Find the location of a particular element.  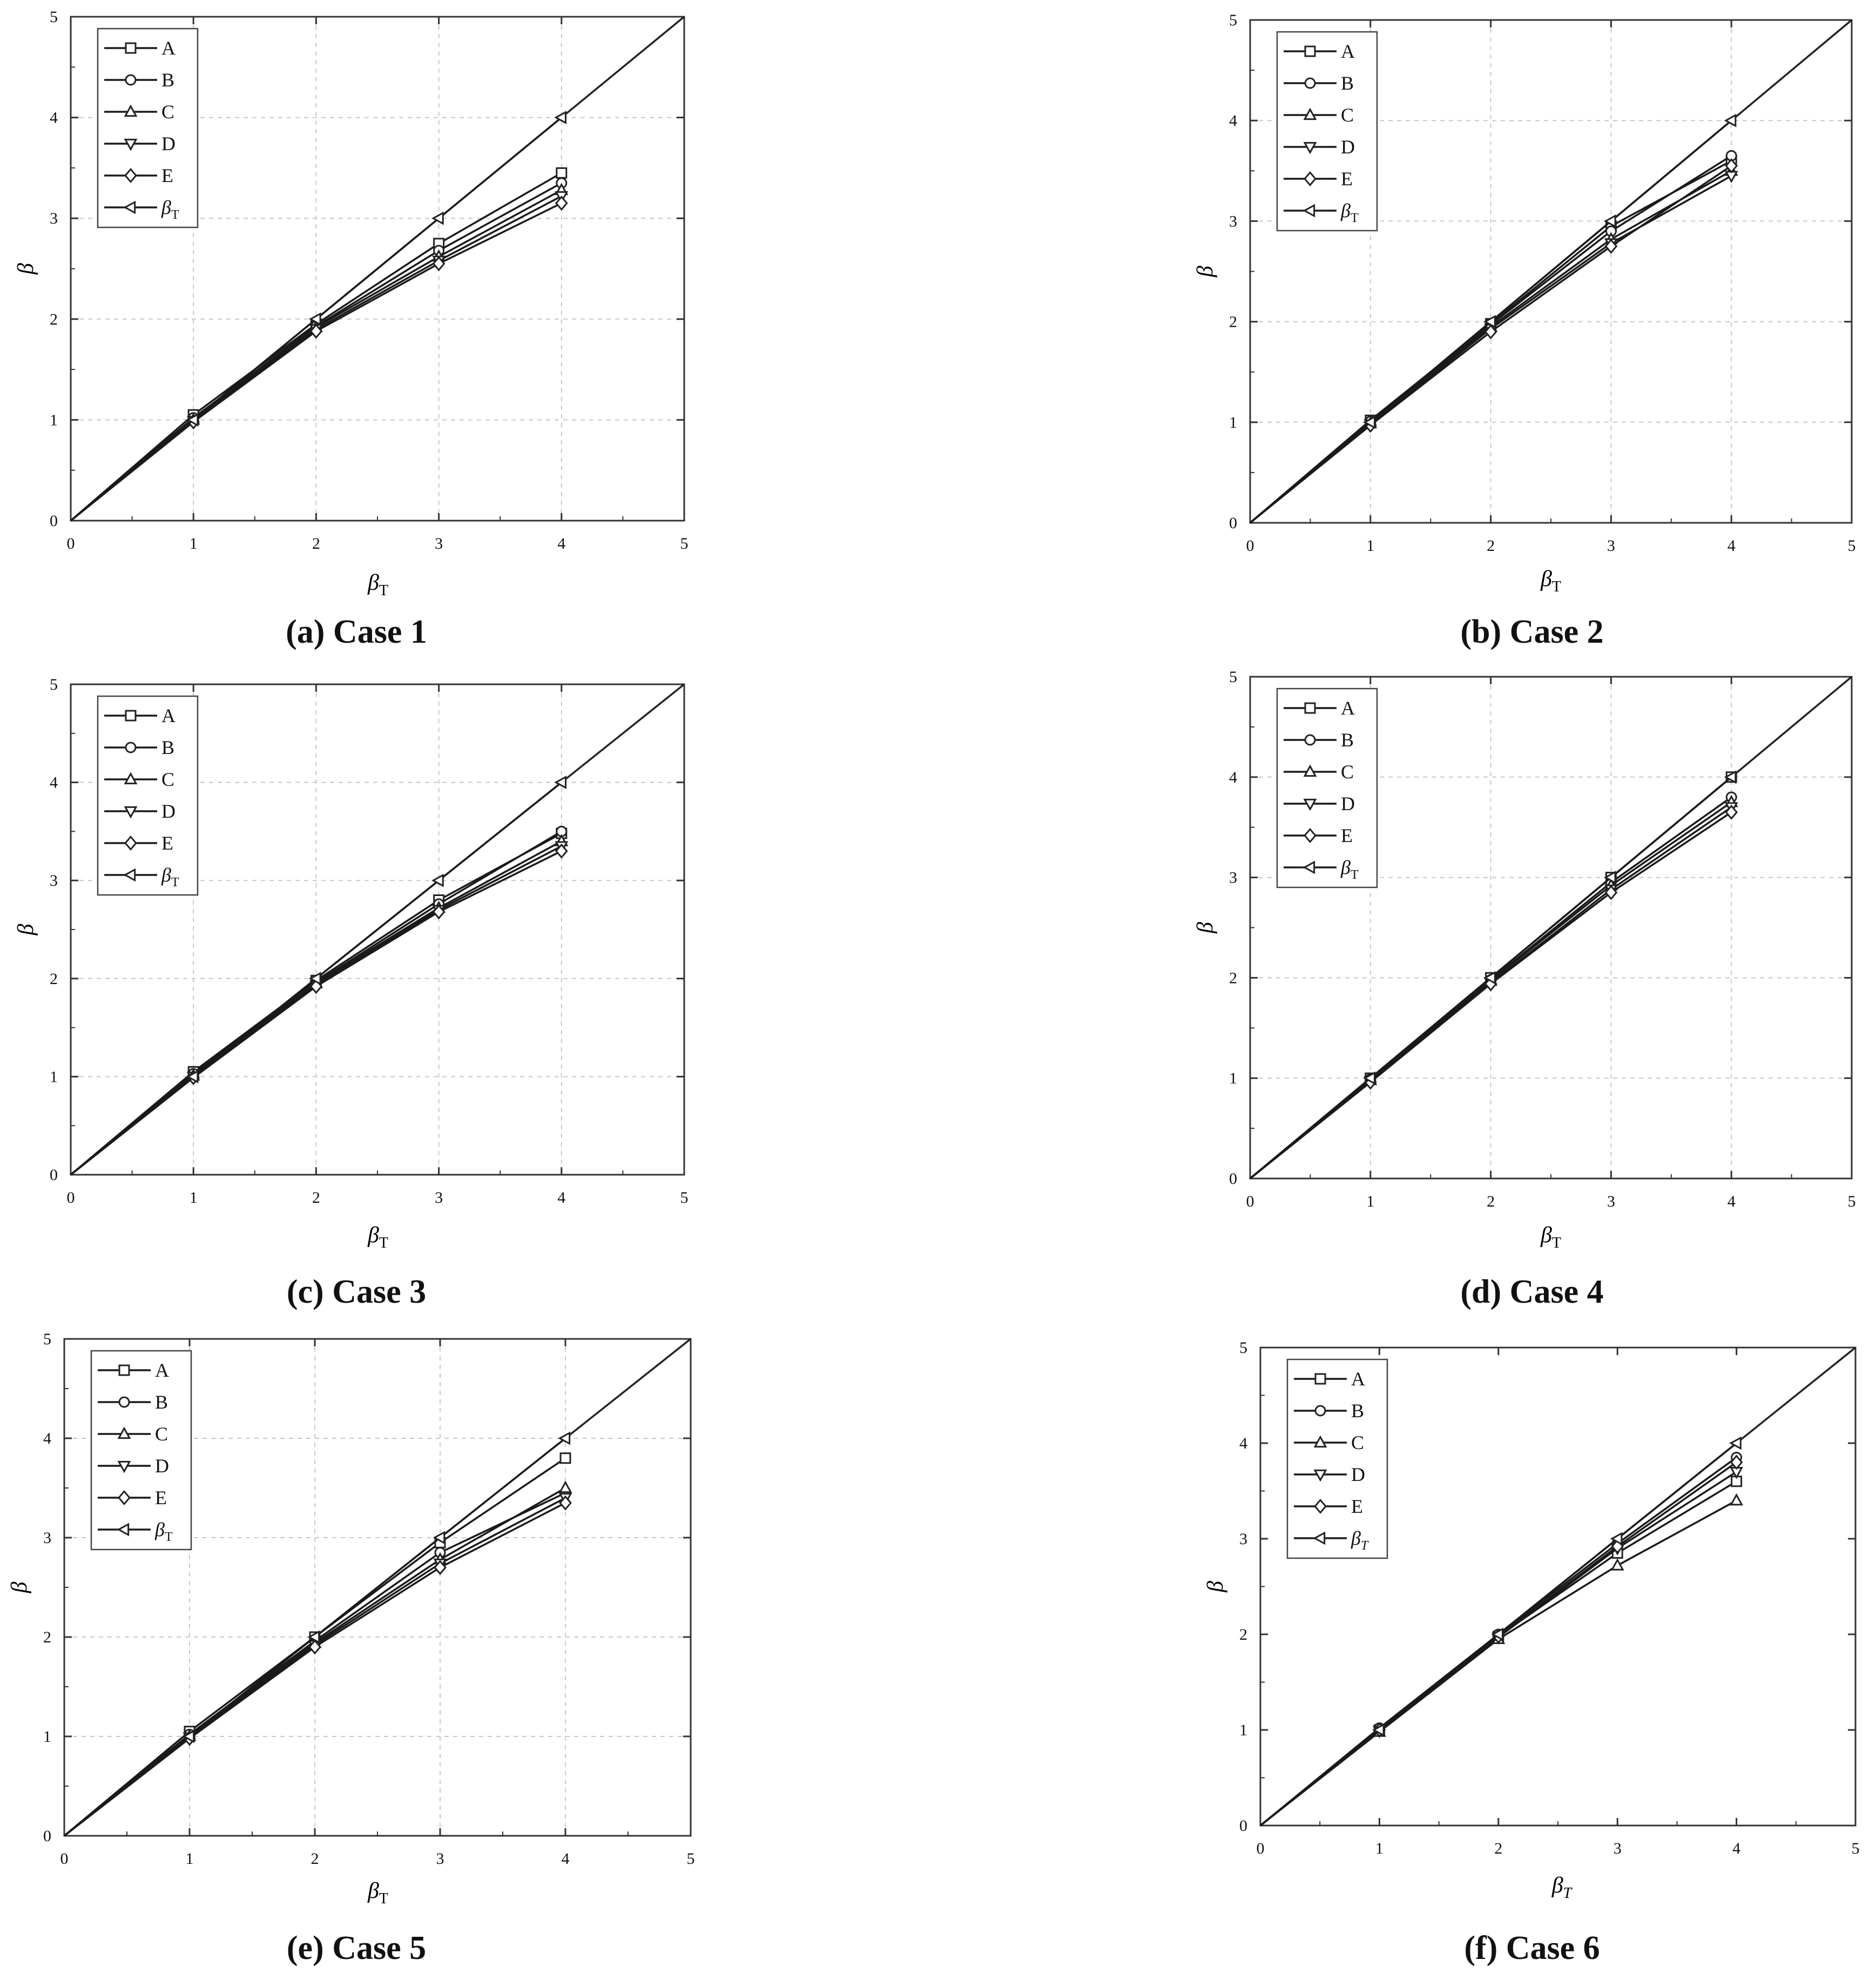

x-tick-label: 2 is located at coordinates (1491, 1202).